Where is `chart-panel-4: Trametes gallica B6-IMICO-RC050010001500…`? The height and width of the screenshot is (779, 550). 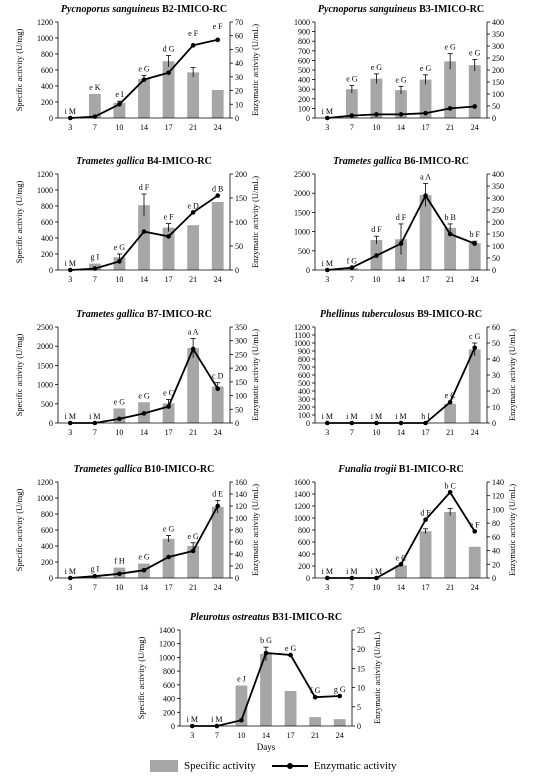 chart-panel-4: Trametes gallica B6-IMICO-RC050010001500… is located at coordinates (399, 220).